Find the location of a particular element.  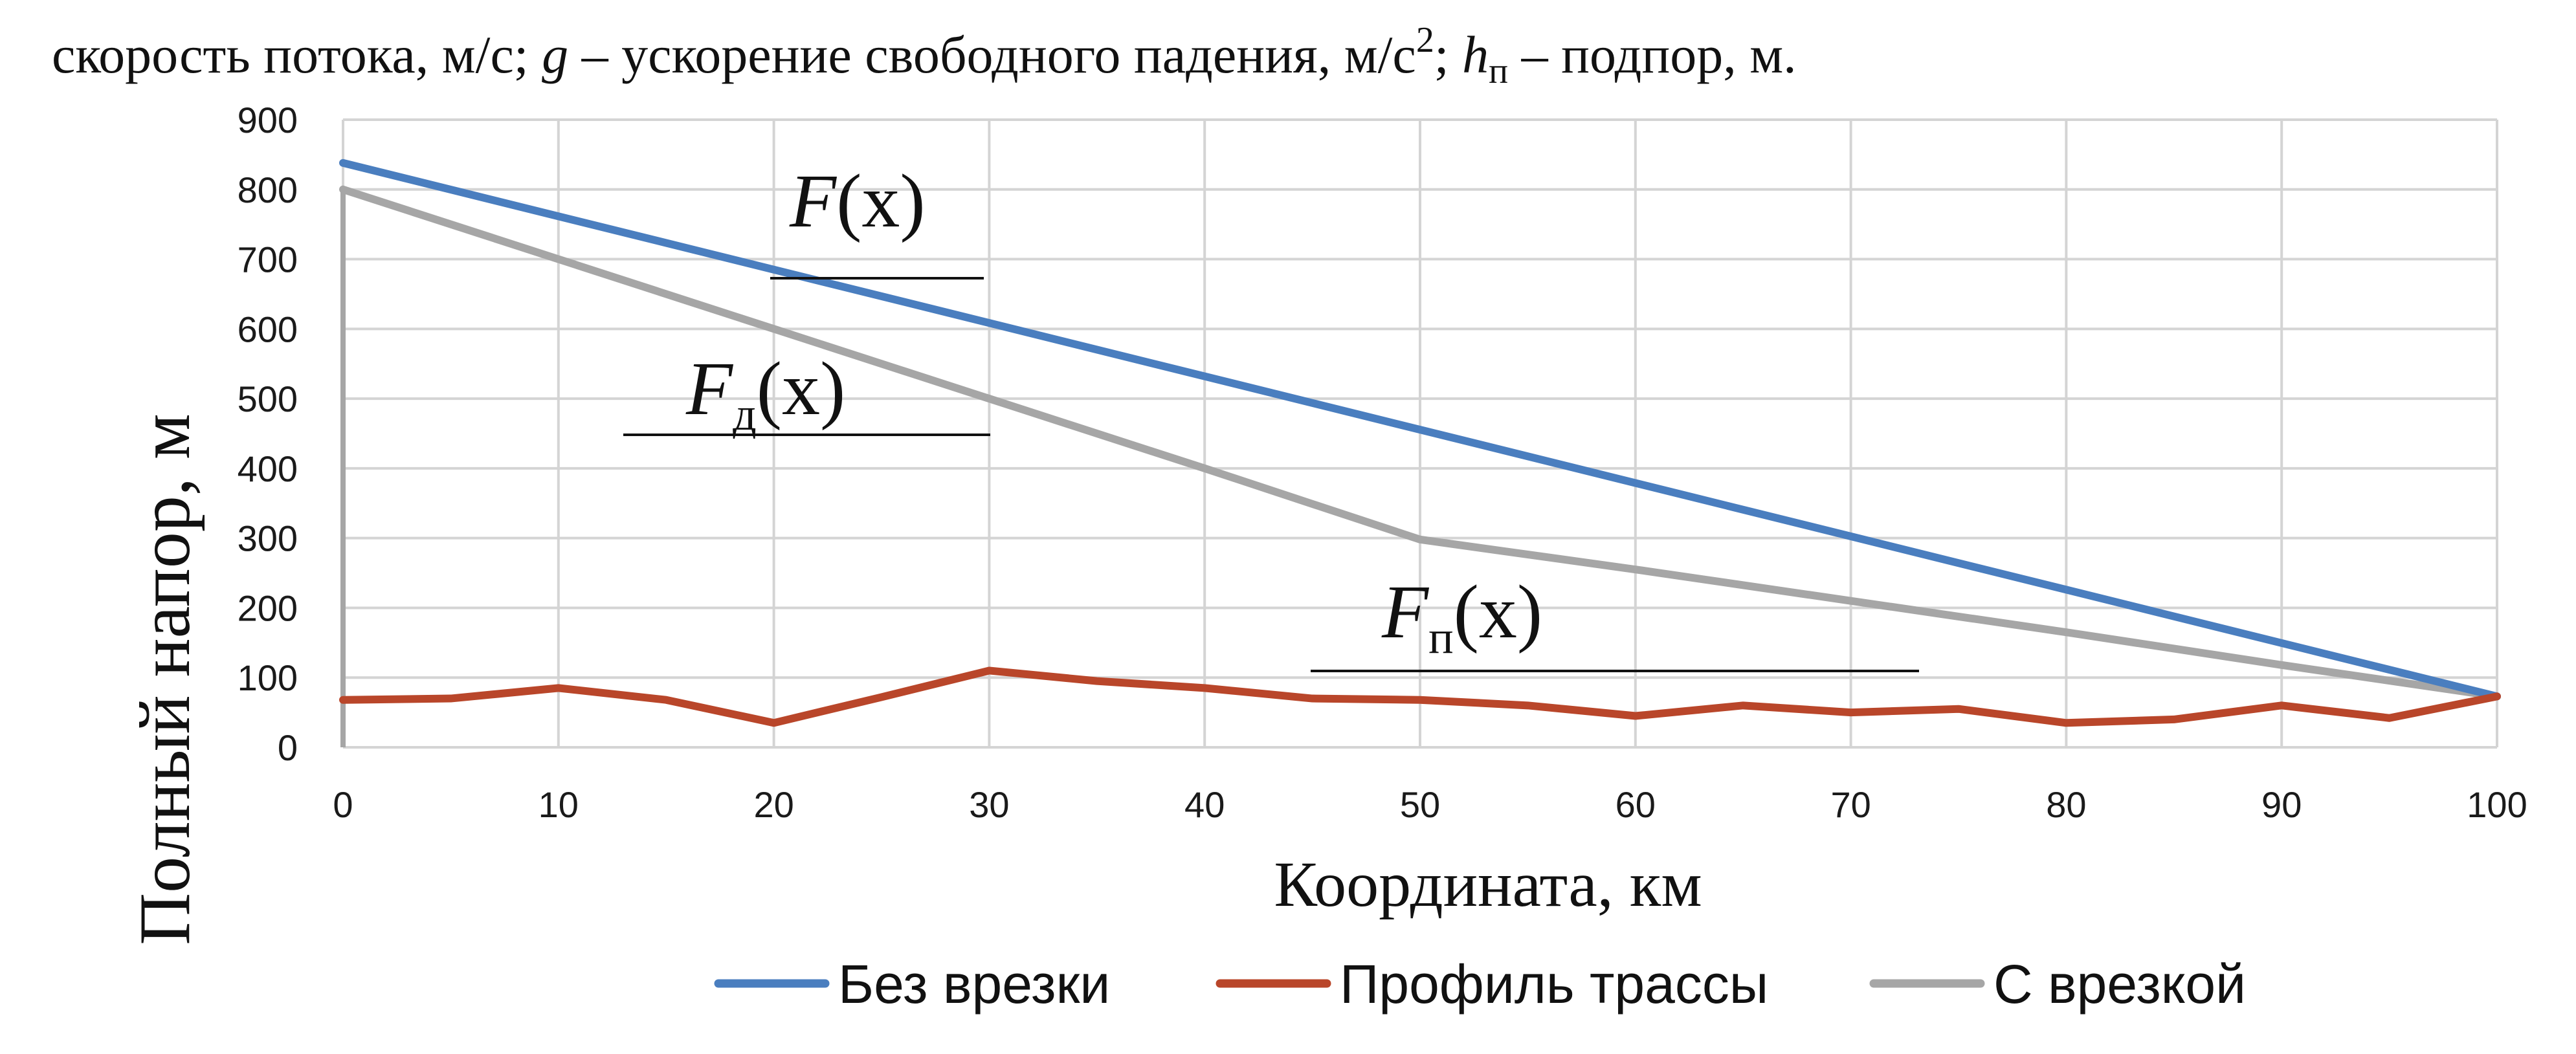

y-tick-label: 500 is located at coordinates (268, 399).